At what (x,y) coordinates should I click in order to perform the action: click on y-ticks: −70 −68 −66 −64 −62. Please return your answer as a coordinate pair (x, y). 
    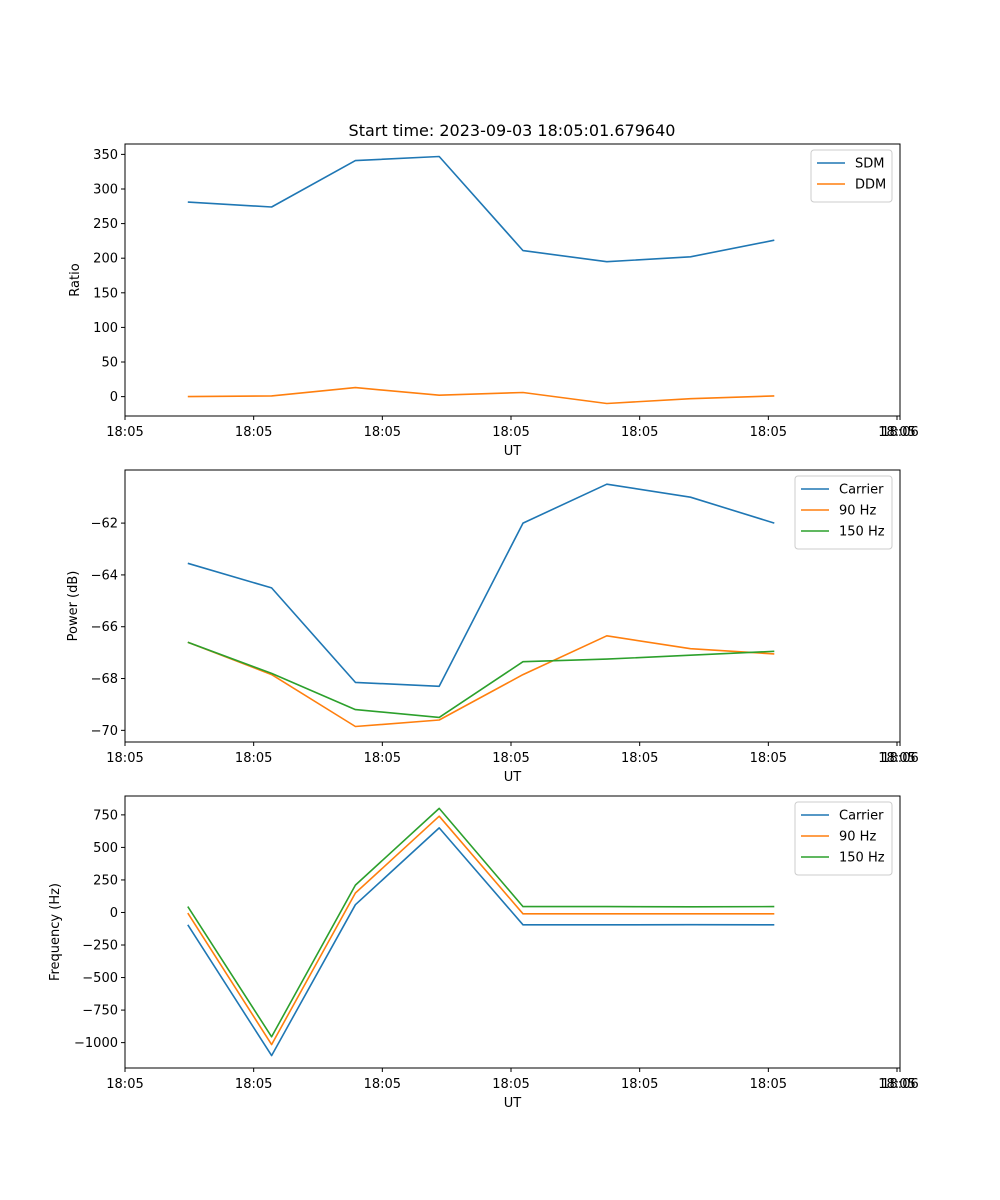
    Looking at the image, I should click on (108, 628).